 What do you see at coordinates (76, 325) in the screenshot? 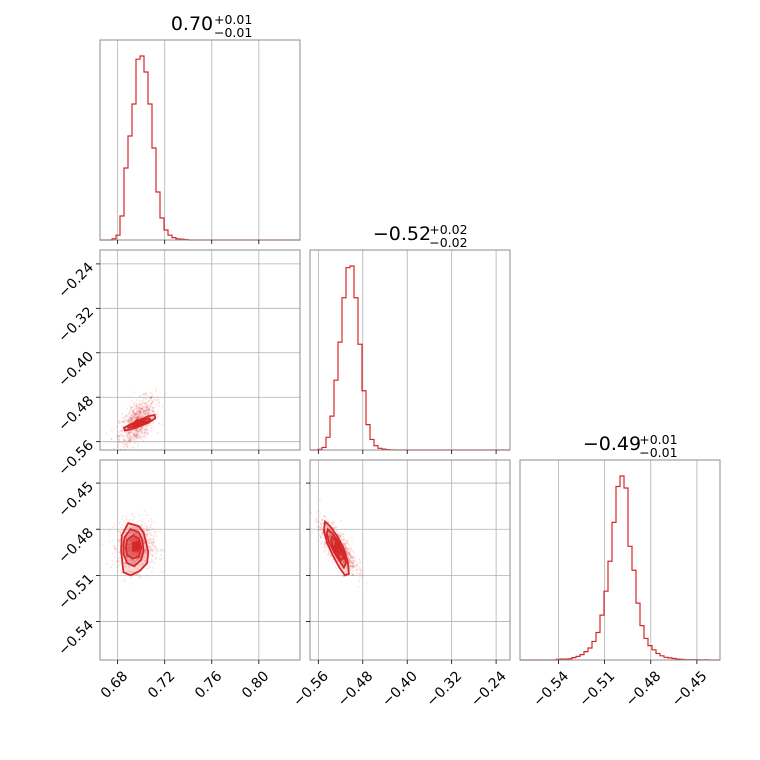
I see `y-tick-label-1-3: −0.32` at bounding box center [76, 325].